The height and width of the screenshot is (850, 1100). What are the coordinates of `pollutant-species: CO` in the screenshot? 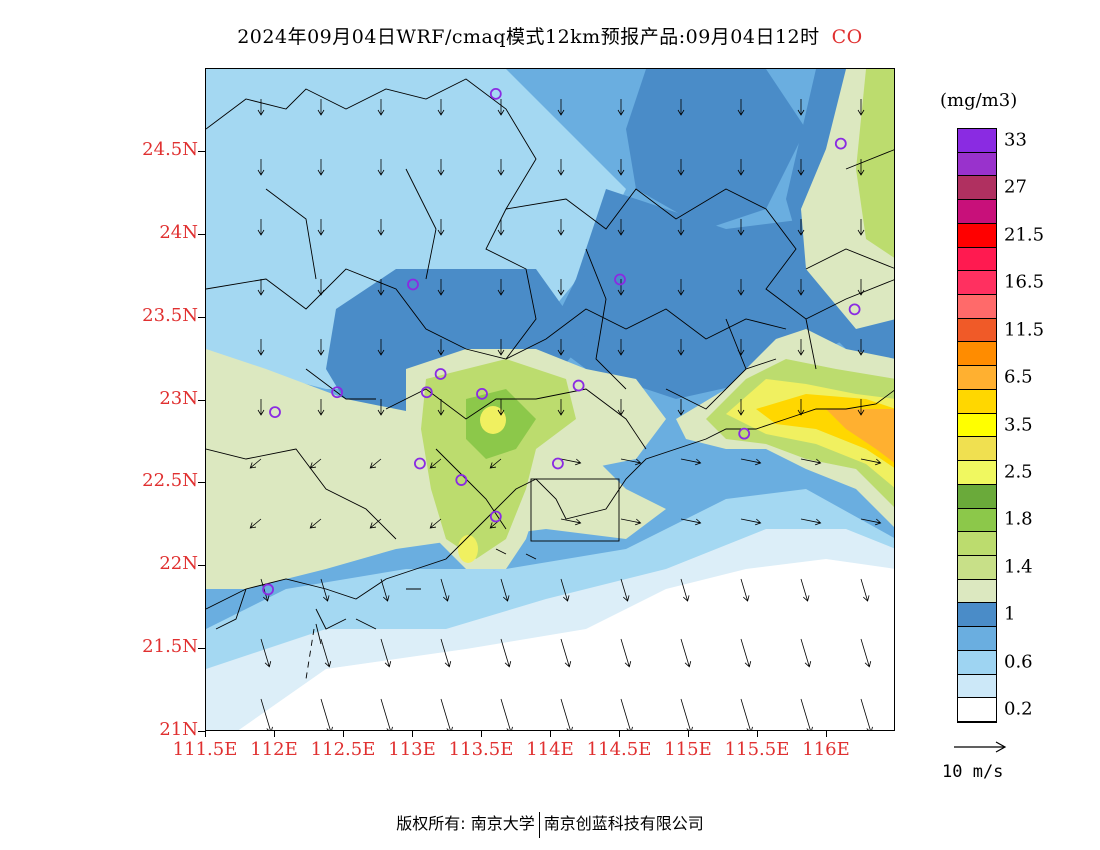 It's located at (847, 37).